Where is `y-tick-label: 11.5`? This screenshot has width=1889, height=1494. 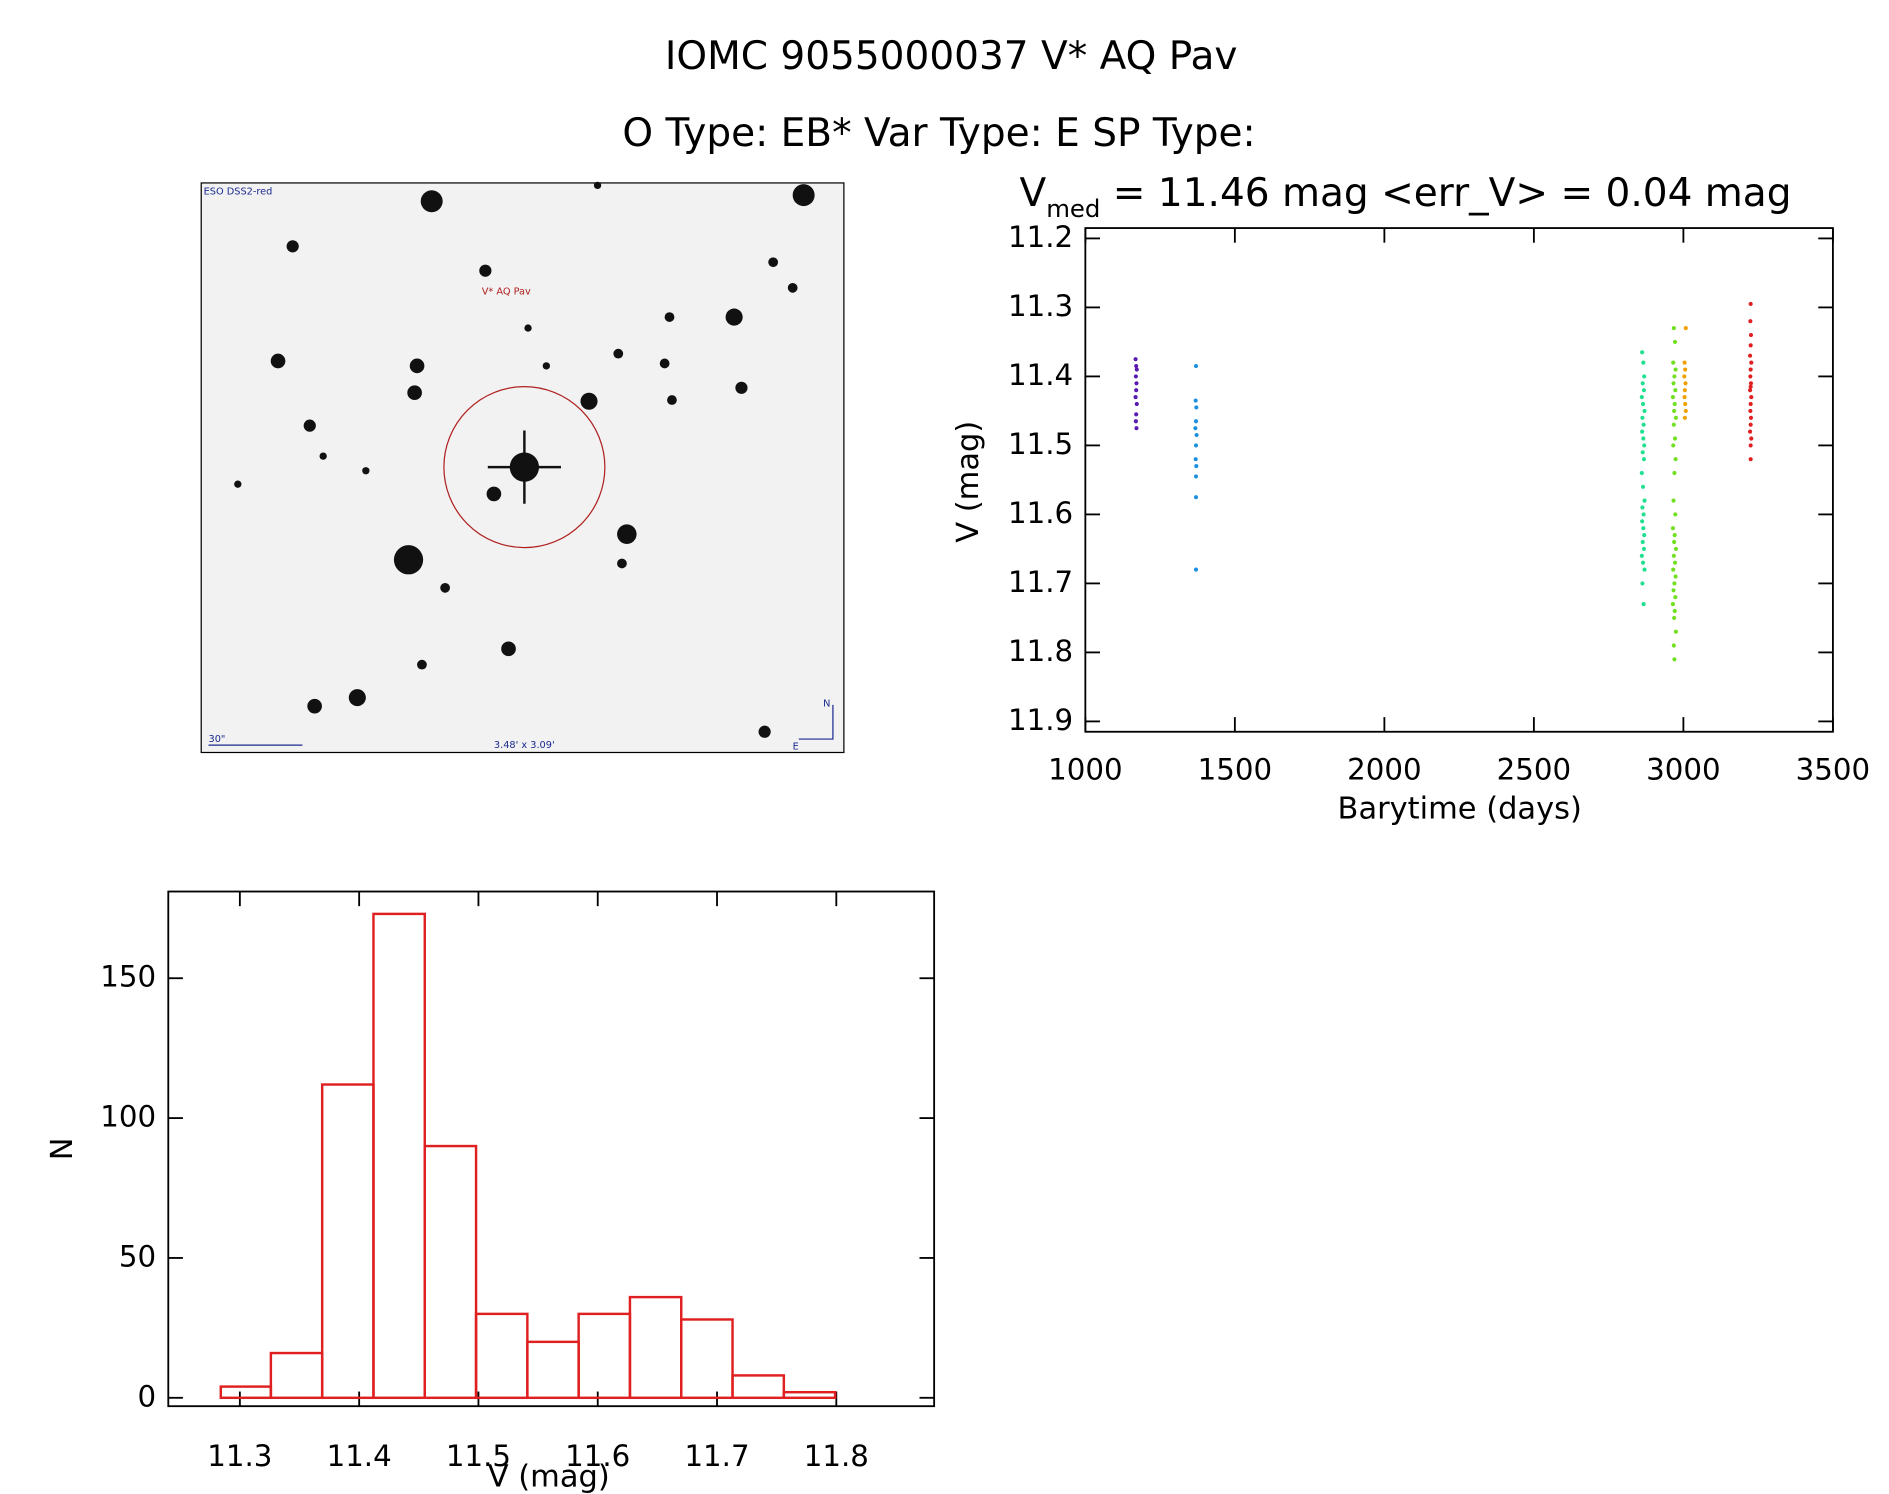 y-tick-label: 11.5 is located at coordinates (1040, 444).